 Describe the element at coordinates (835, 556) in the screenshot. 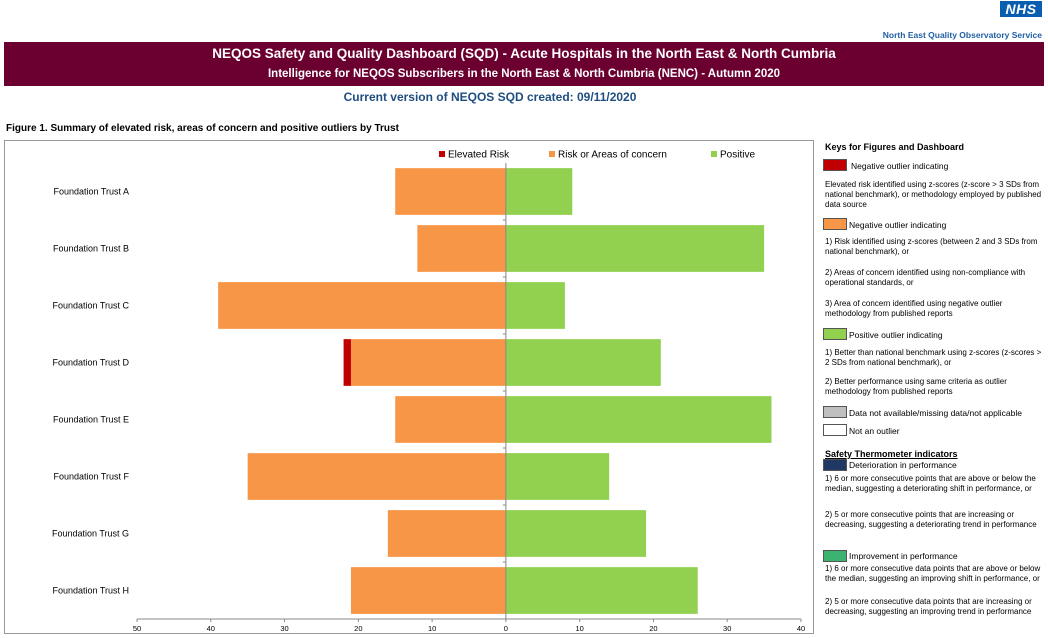

I see `improvement-swatch` at that location.